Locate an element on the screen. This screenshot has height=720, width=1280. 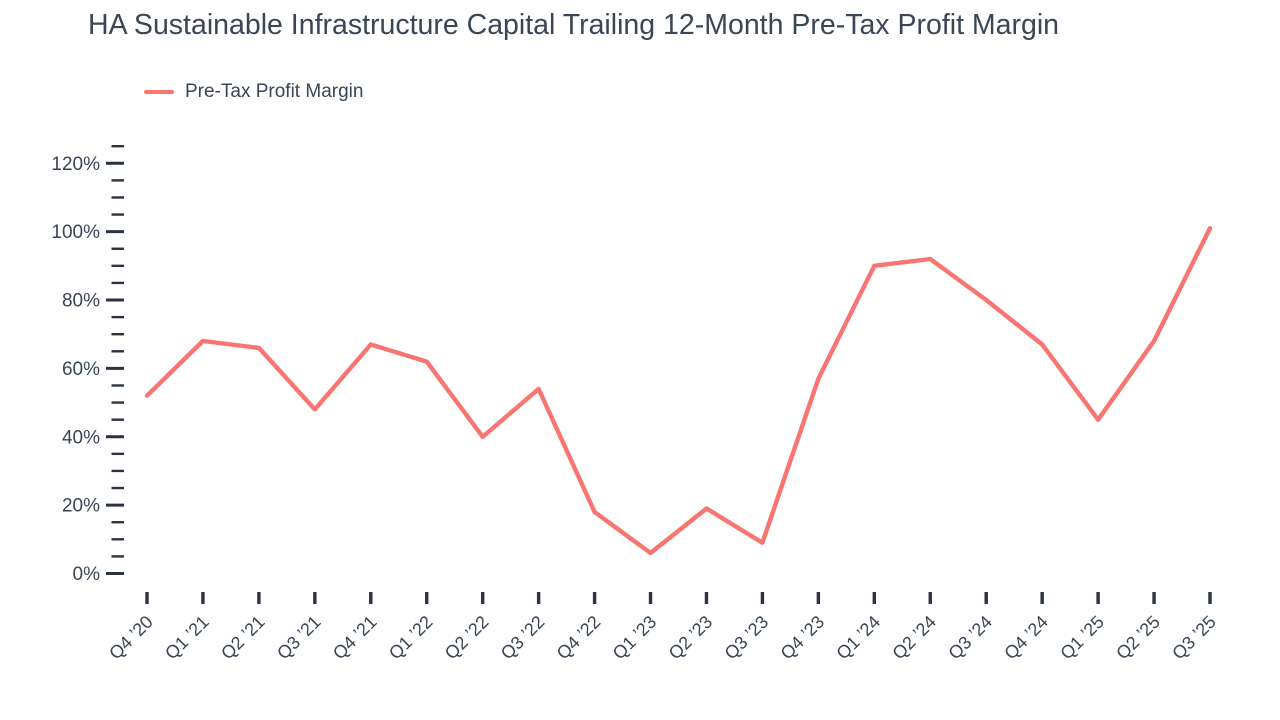
x-axis-tick-label: Q2 ’21 is located at coordinates (243, 638).